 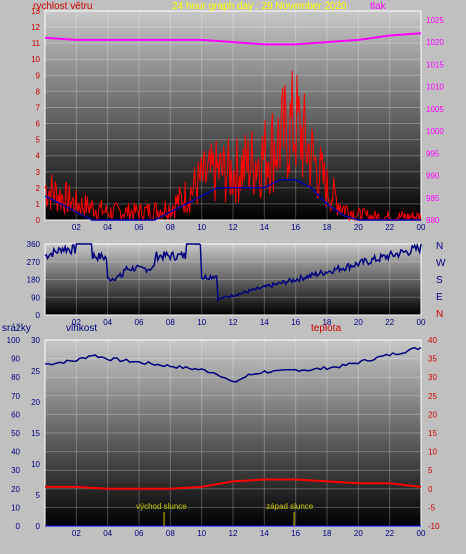 What do you see at coordinates (432, 452) in the screenshot?
I see `temperature-ytick-10: 10` at bounding box center [432, 452].